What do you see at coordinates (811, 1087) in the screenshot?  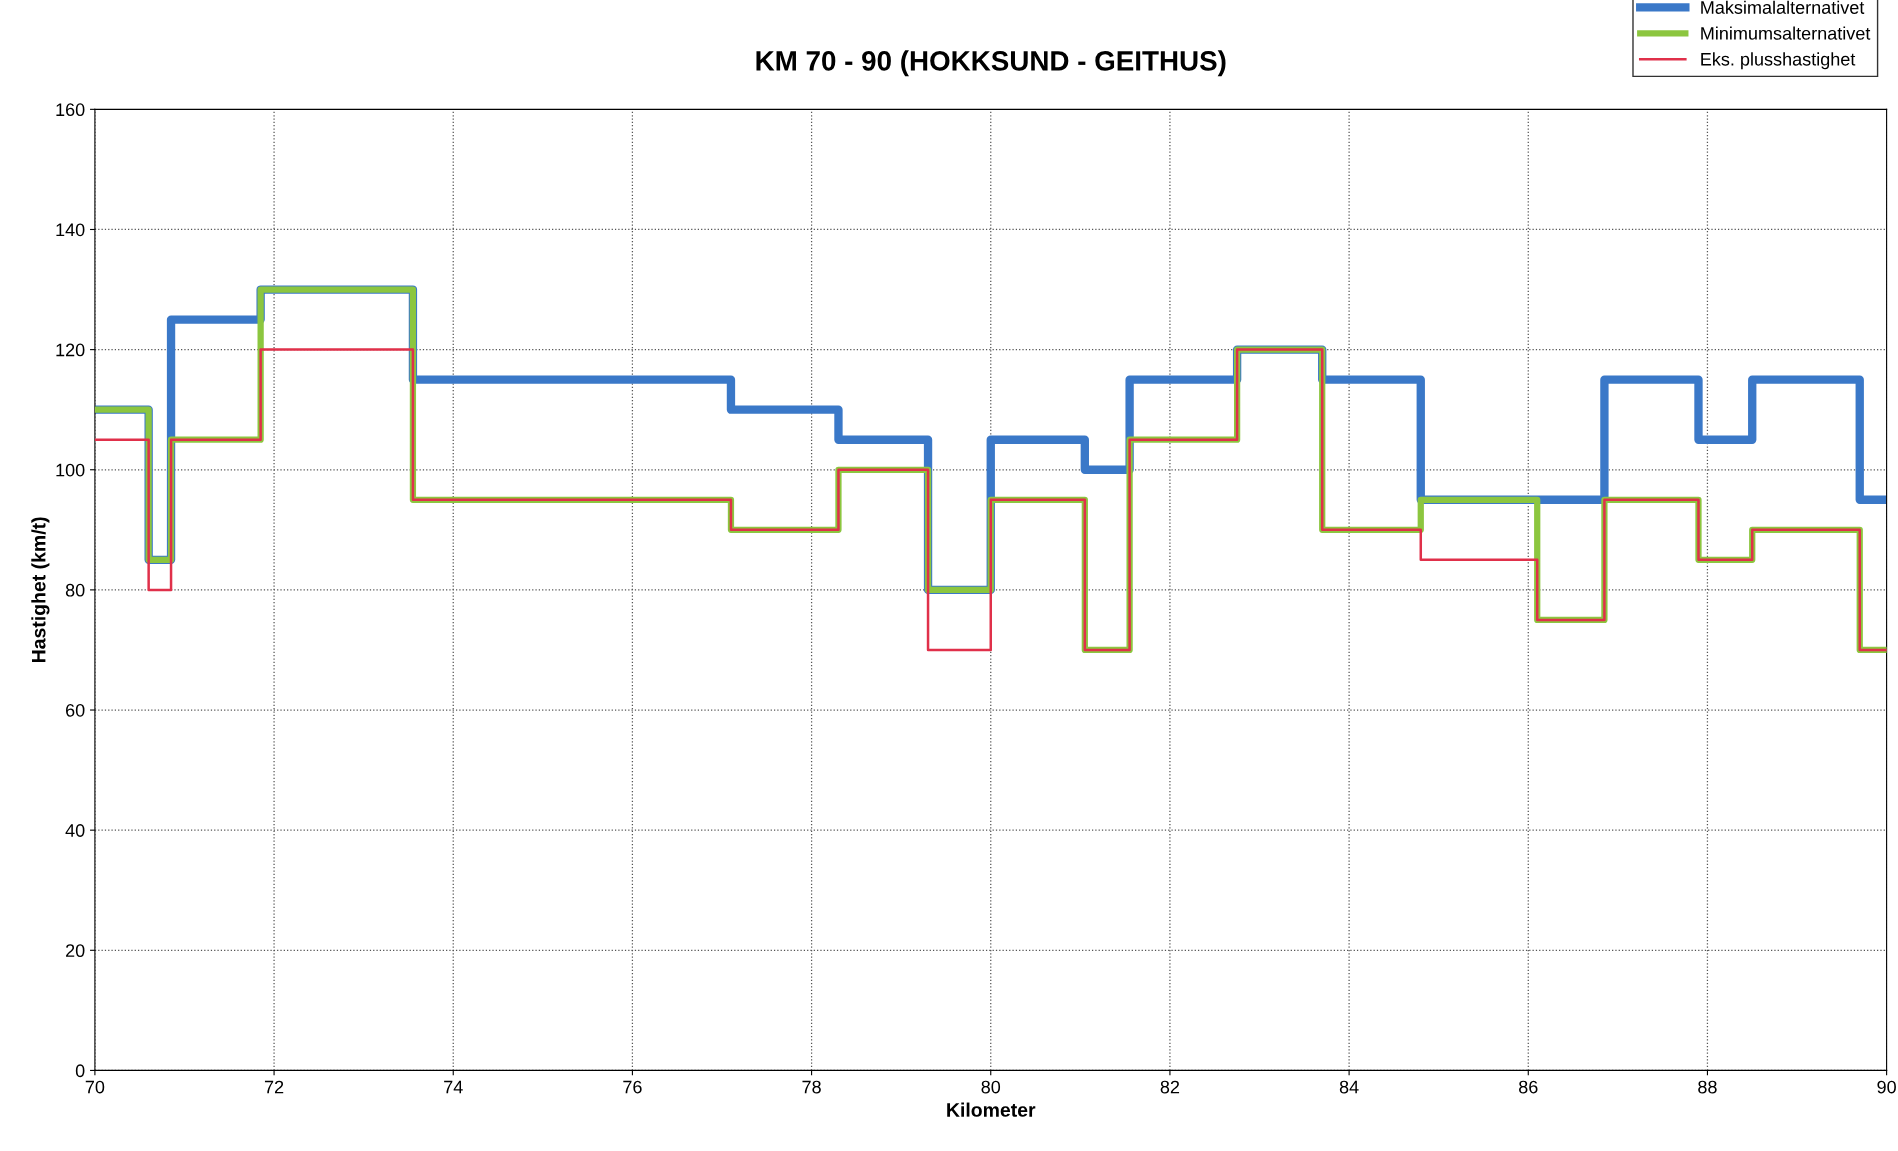 I see `x-tick-label: 78` at bounding box center [811, 1087].